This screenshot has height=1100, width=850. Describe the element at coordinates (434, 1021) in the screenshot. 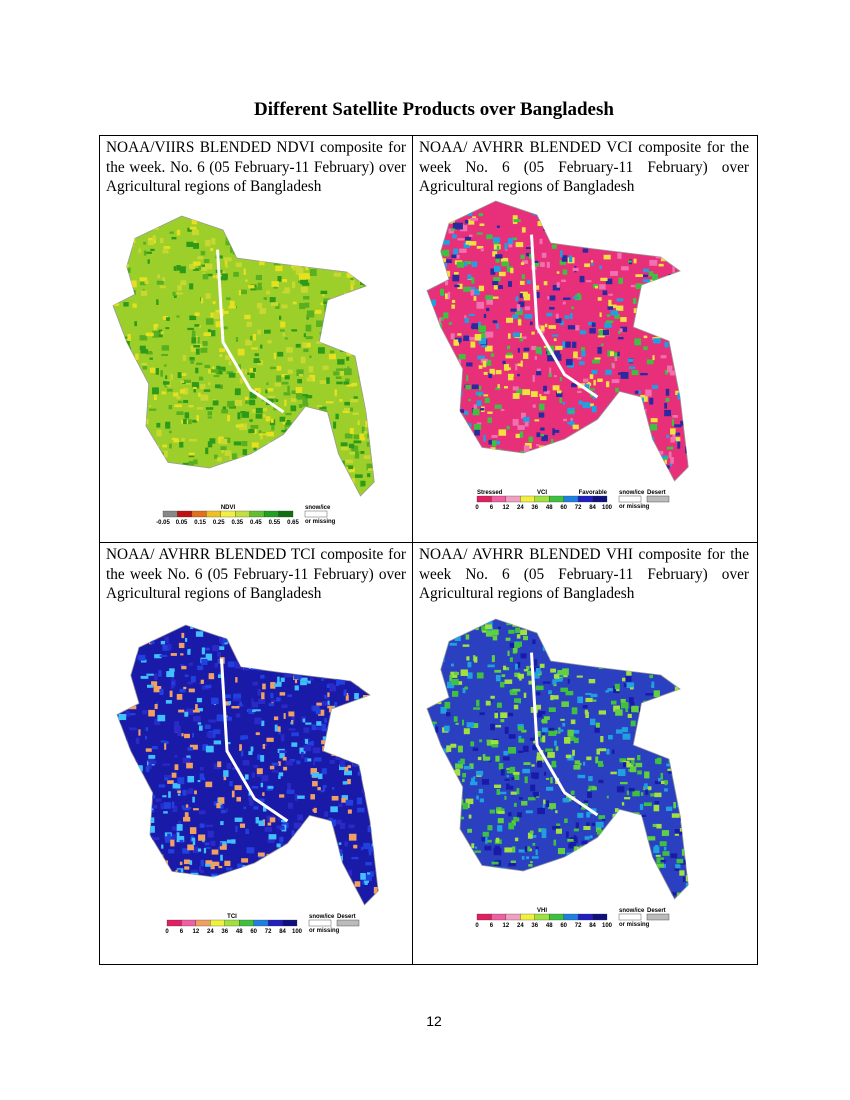

I see `page-number: 12` at that location.